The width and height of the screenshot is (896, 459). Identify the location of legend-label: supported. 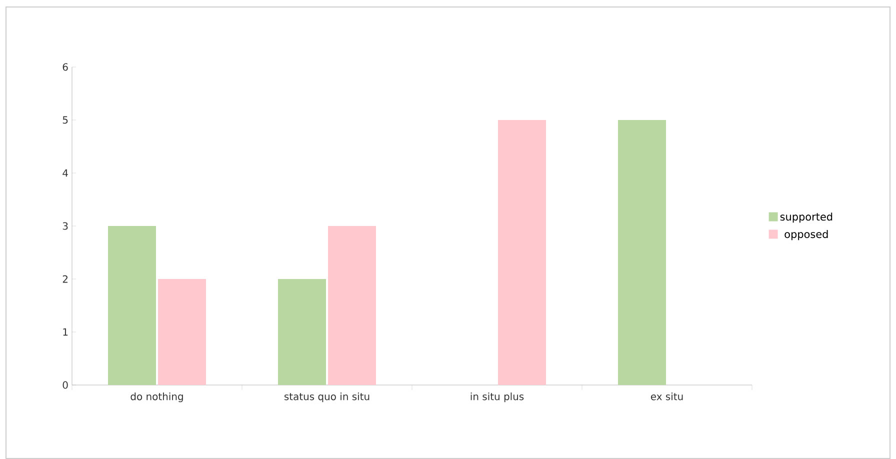
(806, 217).